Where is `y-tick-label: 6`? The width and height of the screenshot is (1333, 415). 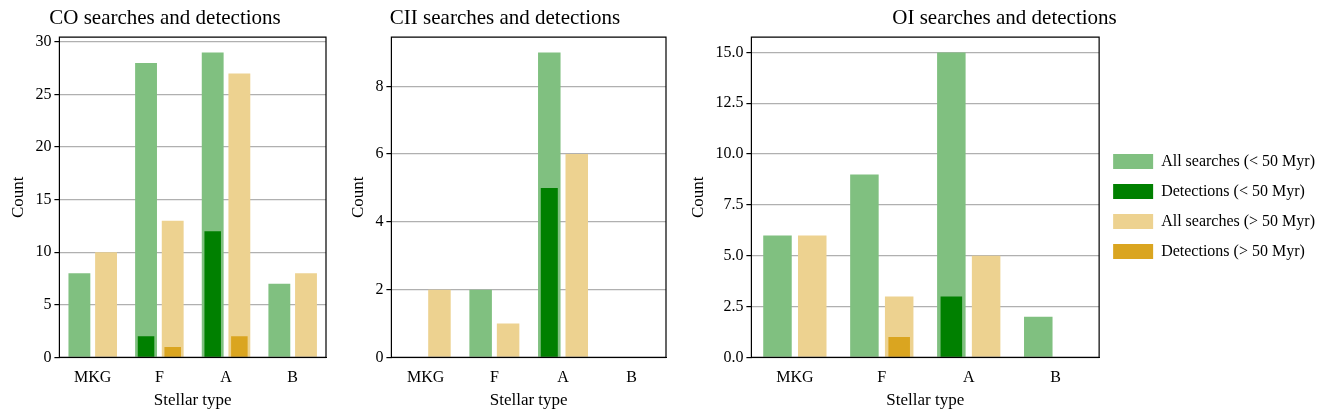
y-tick-label: 6 is located at coordinates (379, 153).